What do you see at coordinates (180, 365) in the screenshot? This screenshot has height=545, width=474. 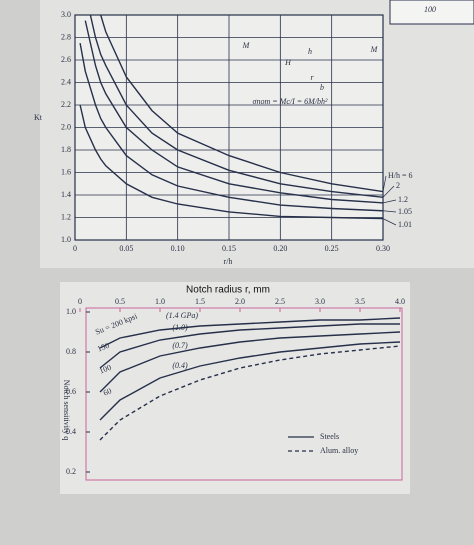 I see `annotation: (0.4)` at bounding box center [180, 365].